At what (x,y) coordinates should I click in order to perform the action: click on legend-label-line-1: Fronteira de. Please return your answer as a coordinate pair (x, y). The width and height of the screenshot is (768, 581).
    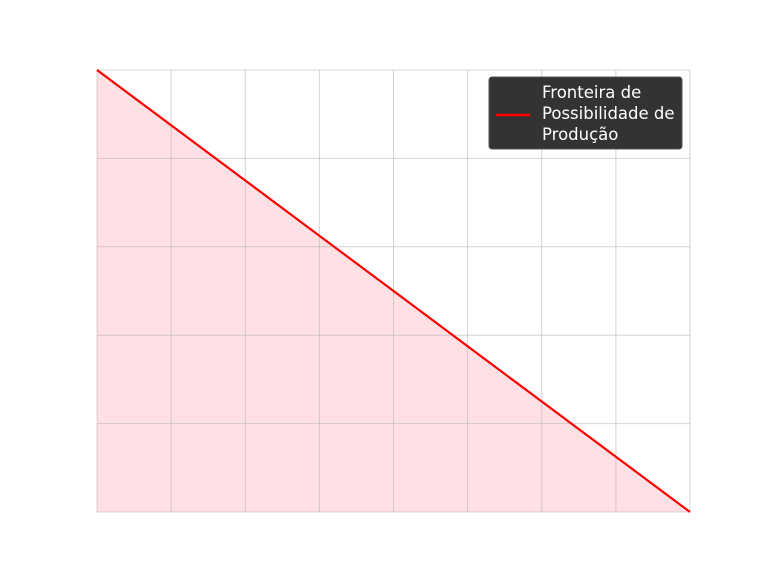
    Looking at the image, I should click on (591, 92).